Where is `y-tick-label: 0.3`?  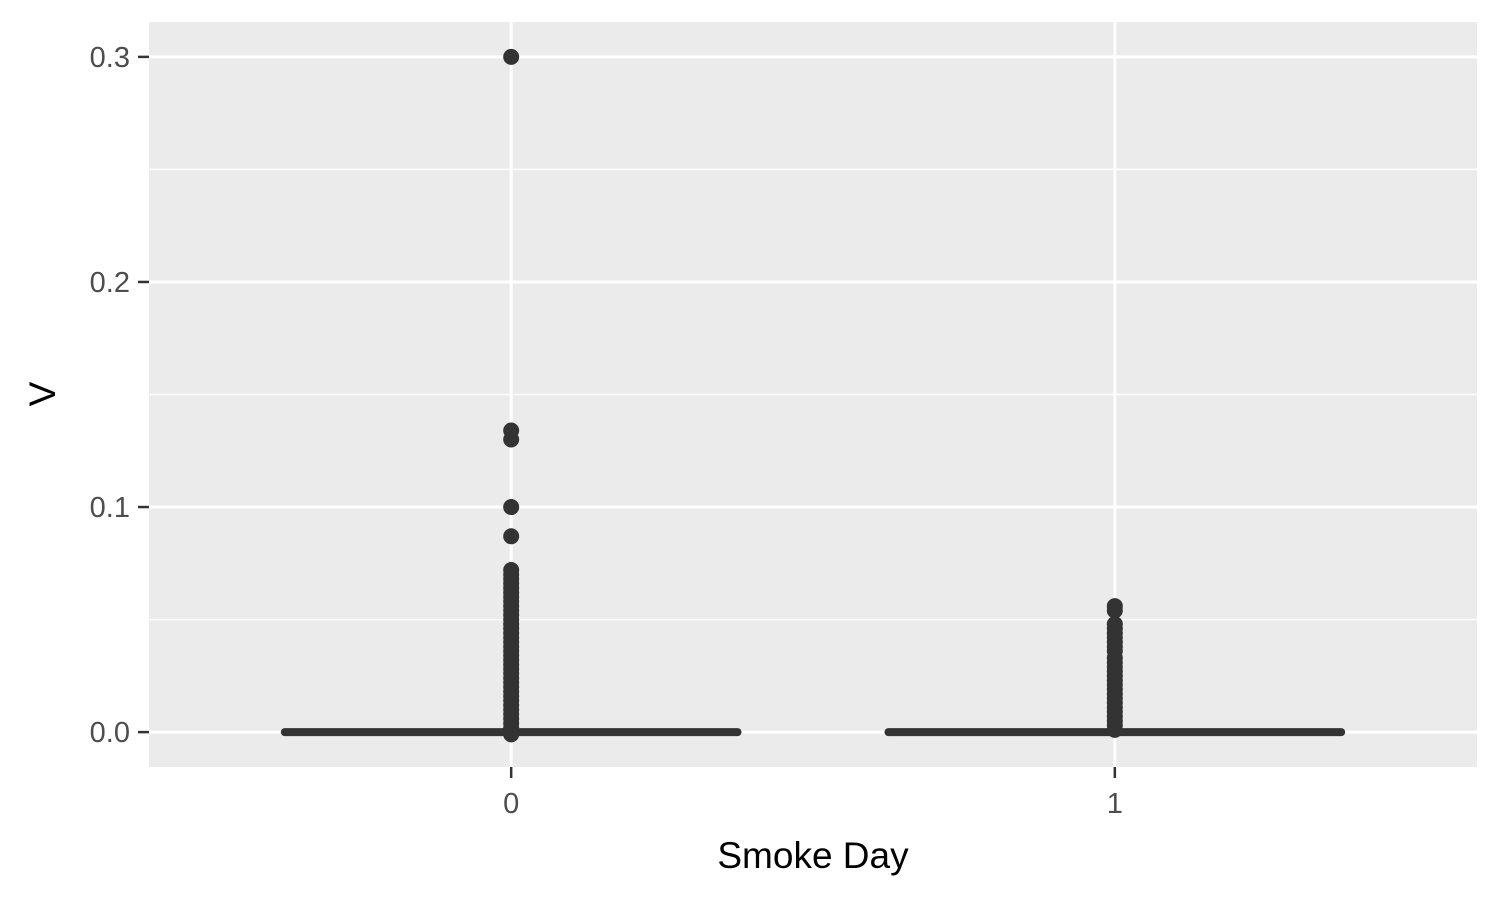
y-tick-label: 0.3 is located at coordinates (110, 58).